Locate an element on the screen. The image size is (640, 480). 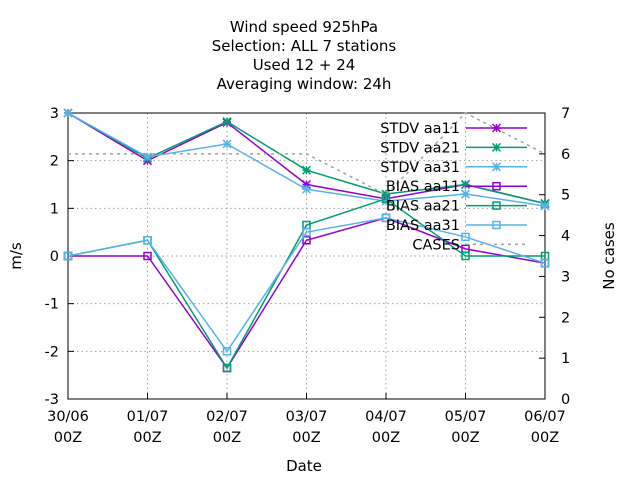
x-tick-label-date: 06/07 is located at coordinates (545, 417).